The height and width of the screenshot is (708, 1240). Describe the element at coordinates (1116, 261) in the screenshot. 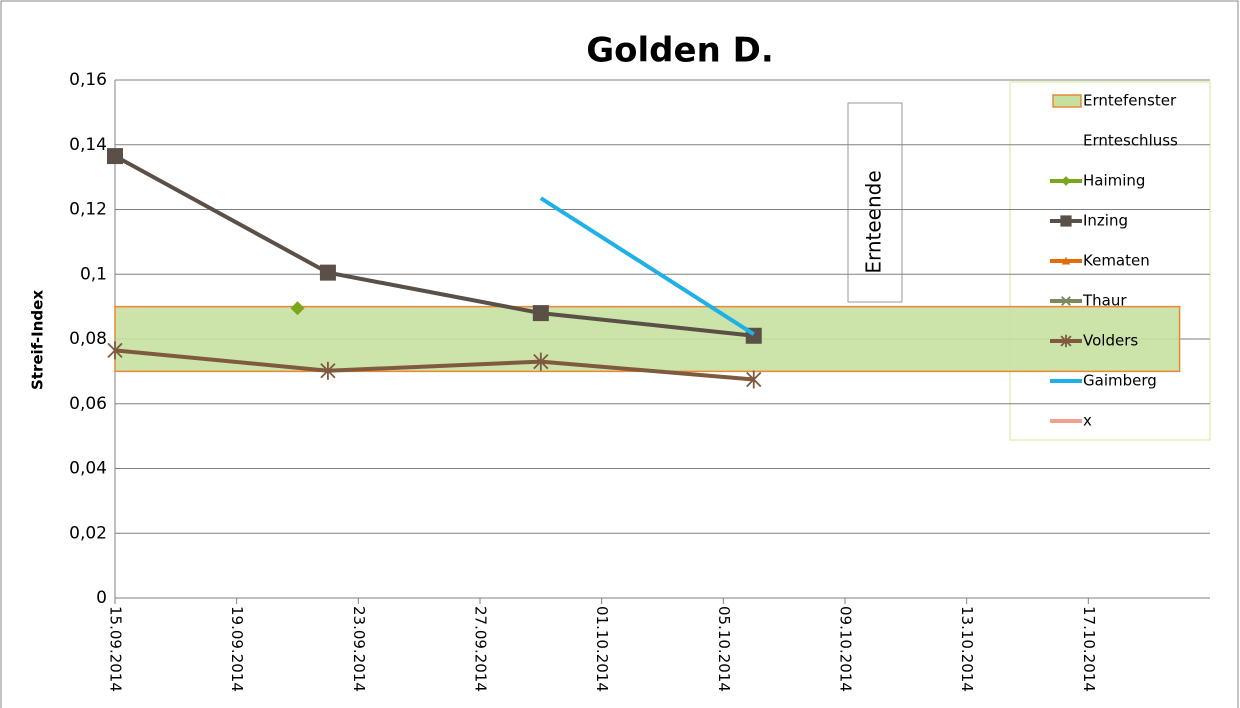

I see `legend-label: Kematen` at that location.